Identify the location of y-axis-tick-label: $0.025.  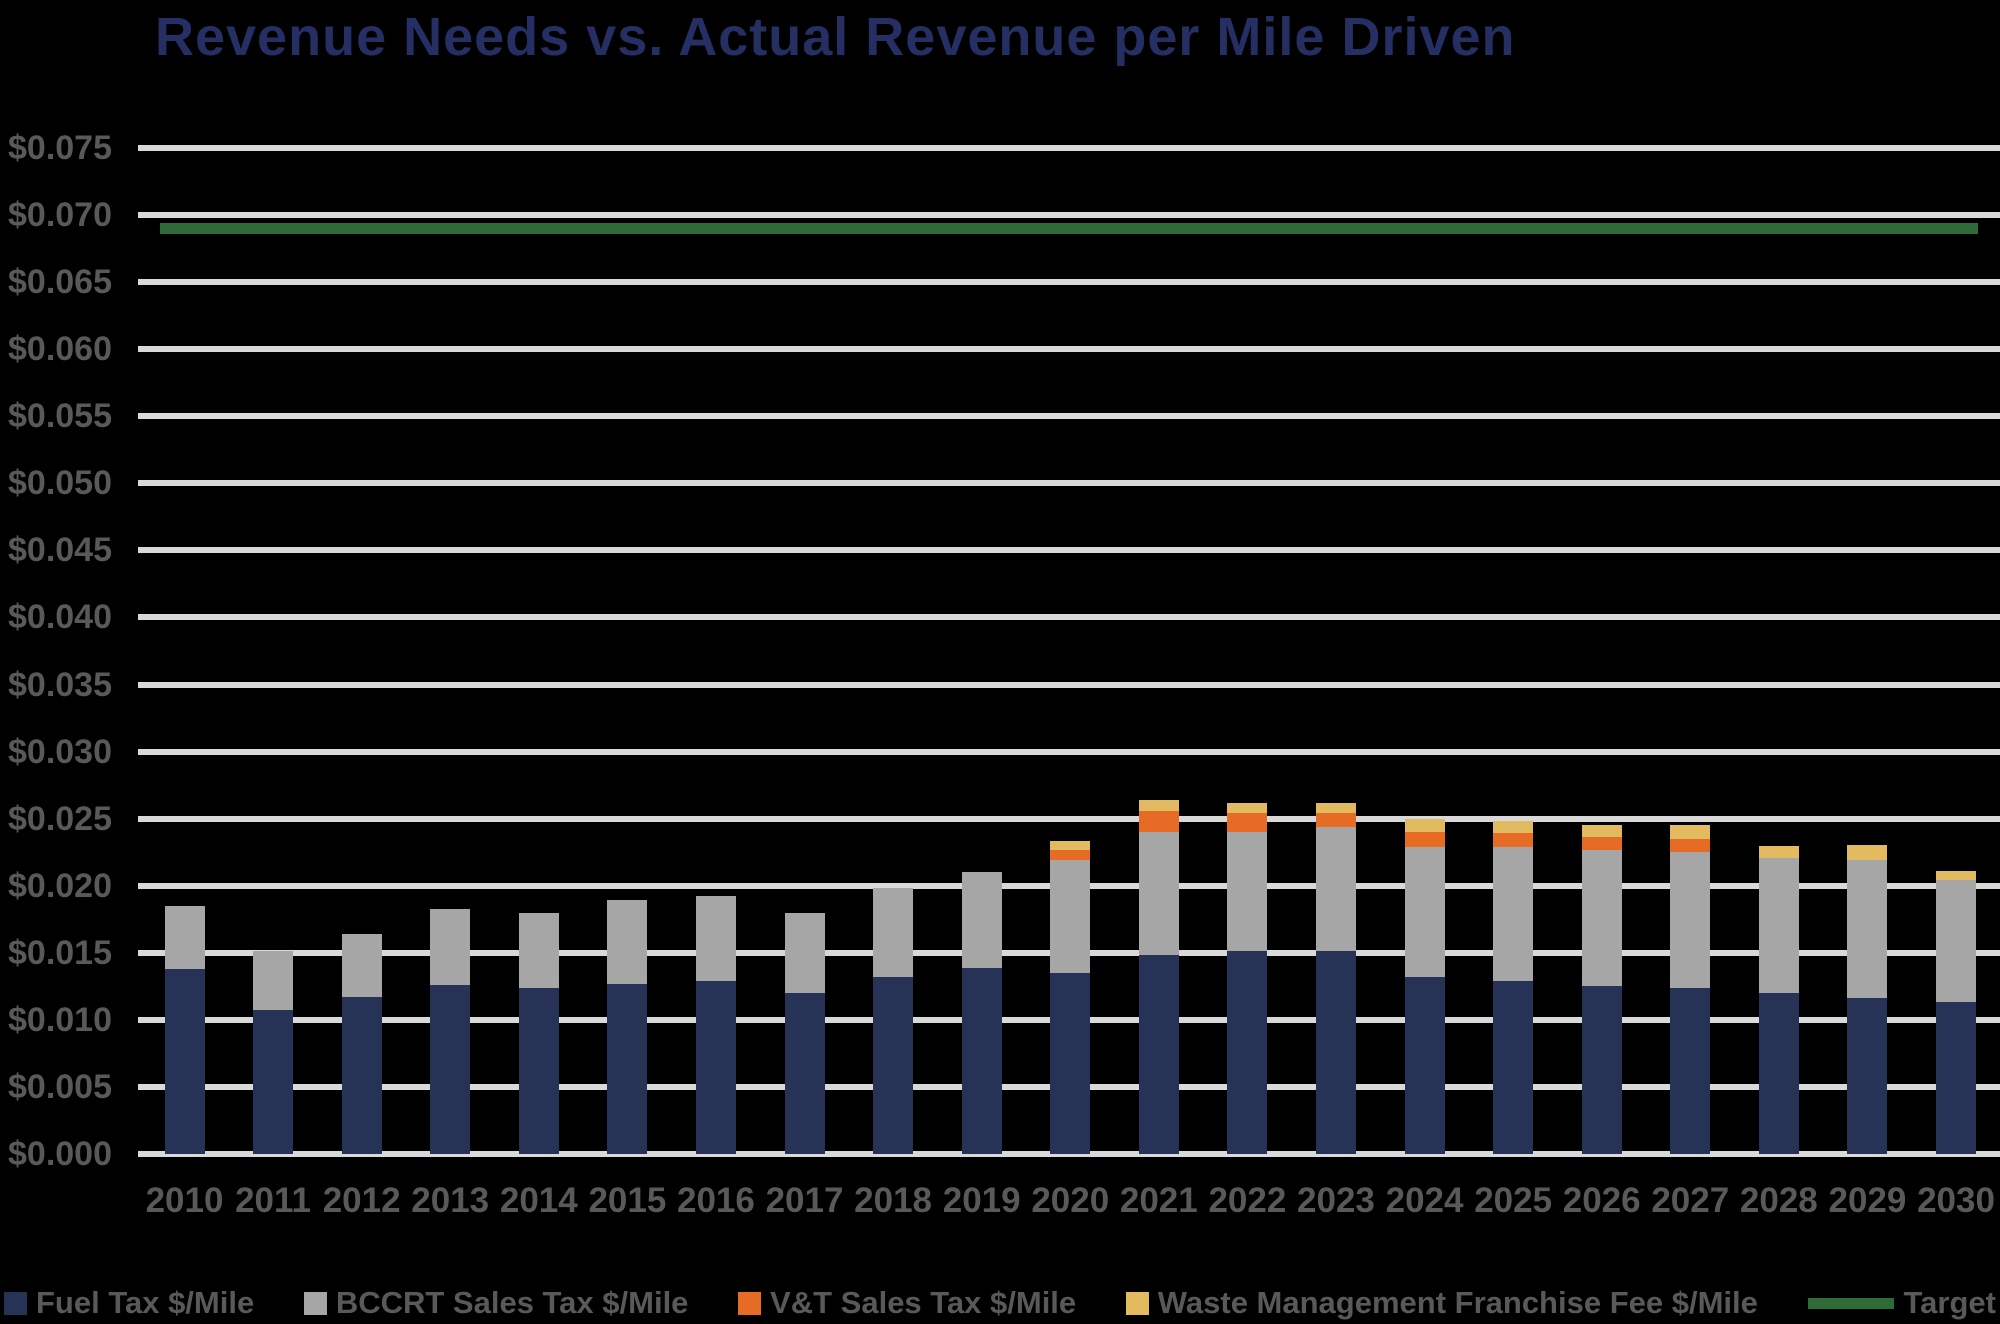
(60, 818).